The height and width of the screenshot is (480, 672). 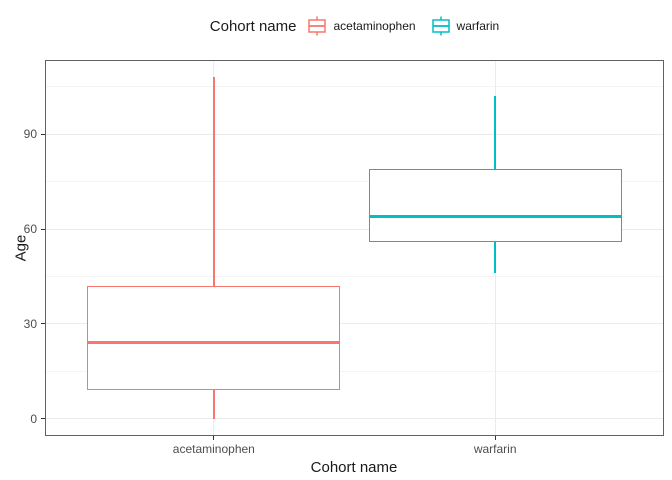 What do you see at coordinates (253, 26) in the screenshot?
I see `legend-title: Cohort name` at bounding box center [253, 26].